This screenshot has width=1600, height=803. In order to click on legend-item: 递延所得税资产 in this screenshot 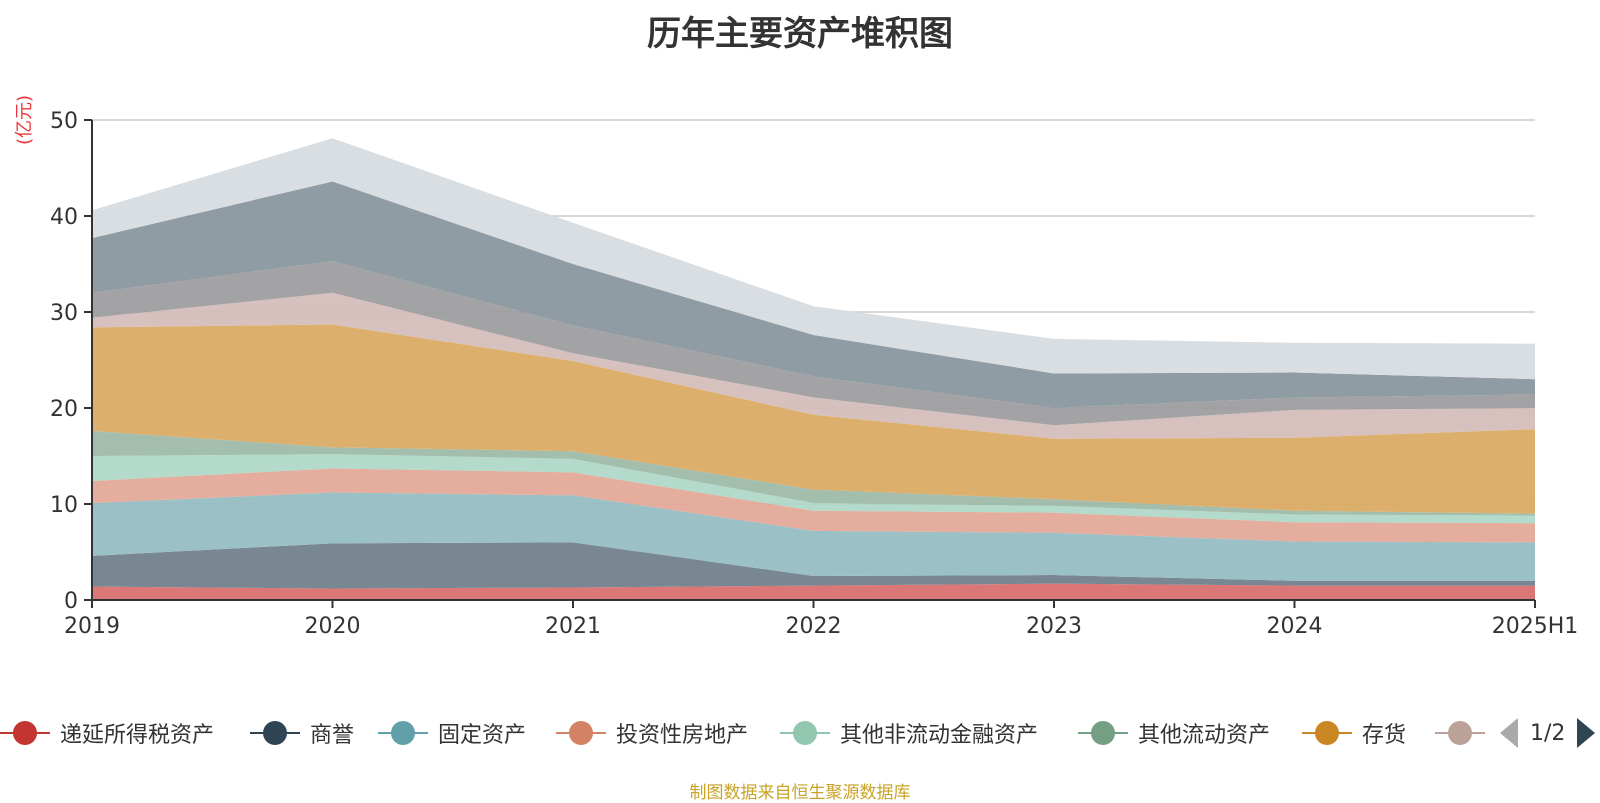, I will do `click(107, 733)`.